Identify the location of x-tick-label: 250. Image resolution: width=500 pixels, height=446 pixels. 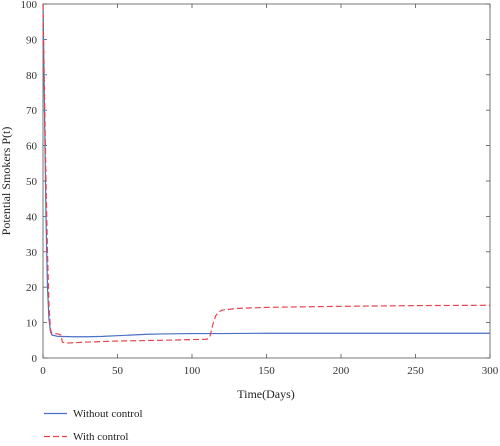
(415, 371).